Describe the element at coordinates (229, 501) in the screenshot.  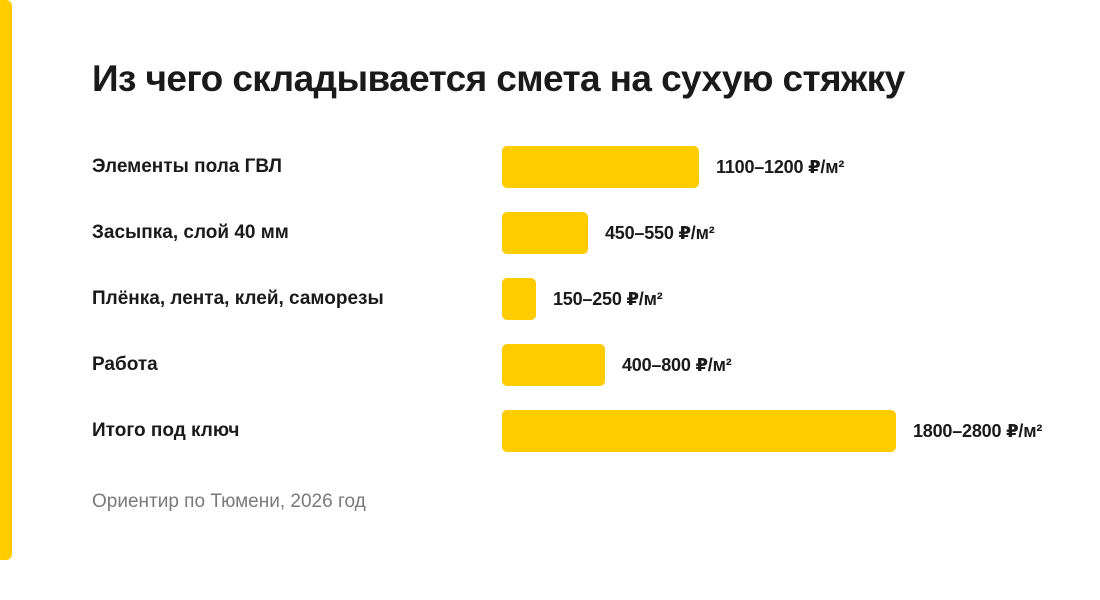
I see `footnote: Ориентир по Тюмени, 2026 год` at that location.